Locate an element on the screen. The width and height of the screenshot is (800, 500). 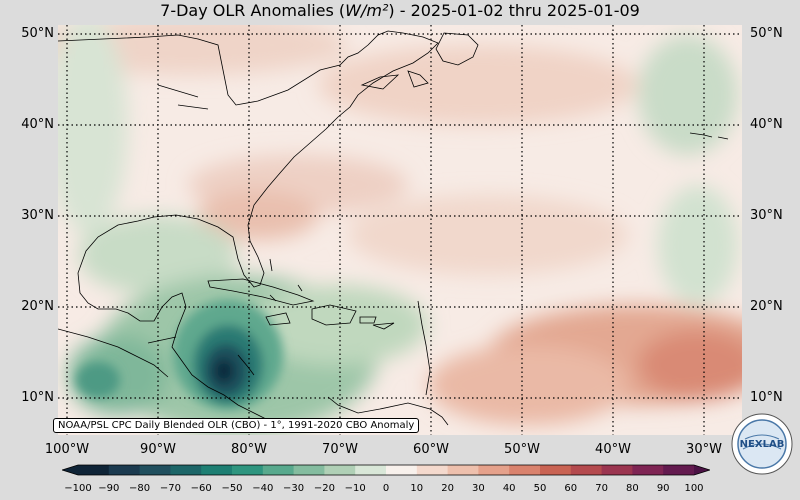
lon-label: 50°W is located at coordinates (522, 449).